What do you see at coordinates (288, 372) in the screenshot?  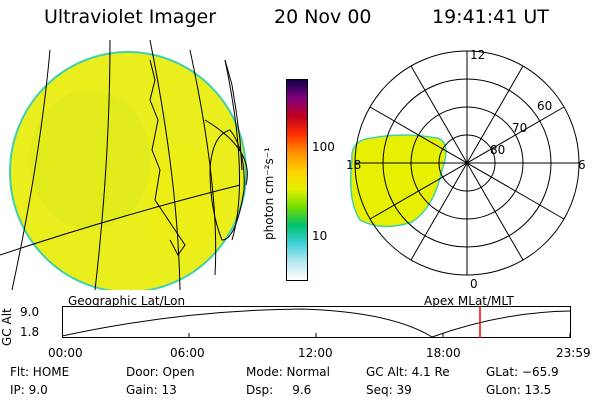 I see `status-mode: Mode: Normal` at bounding box center [288, 372].